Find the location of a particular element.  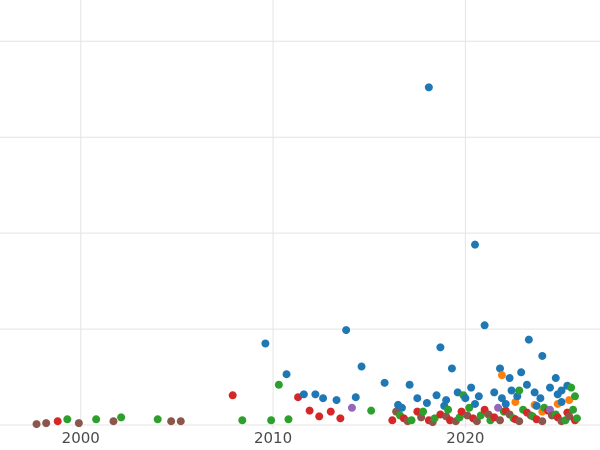

x-tick-label: 2000 is located at coordinates (81, 438).